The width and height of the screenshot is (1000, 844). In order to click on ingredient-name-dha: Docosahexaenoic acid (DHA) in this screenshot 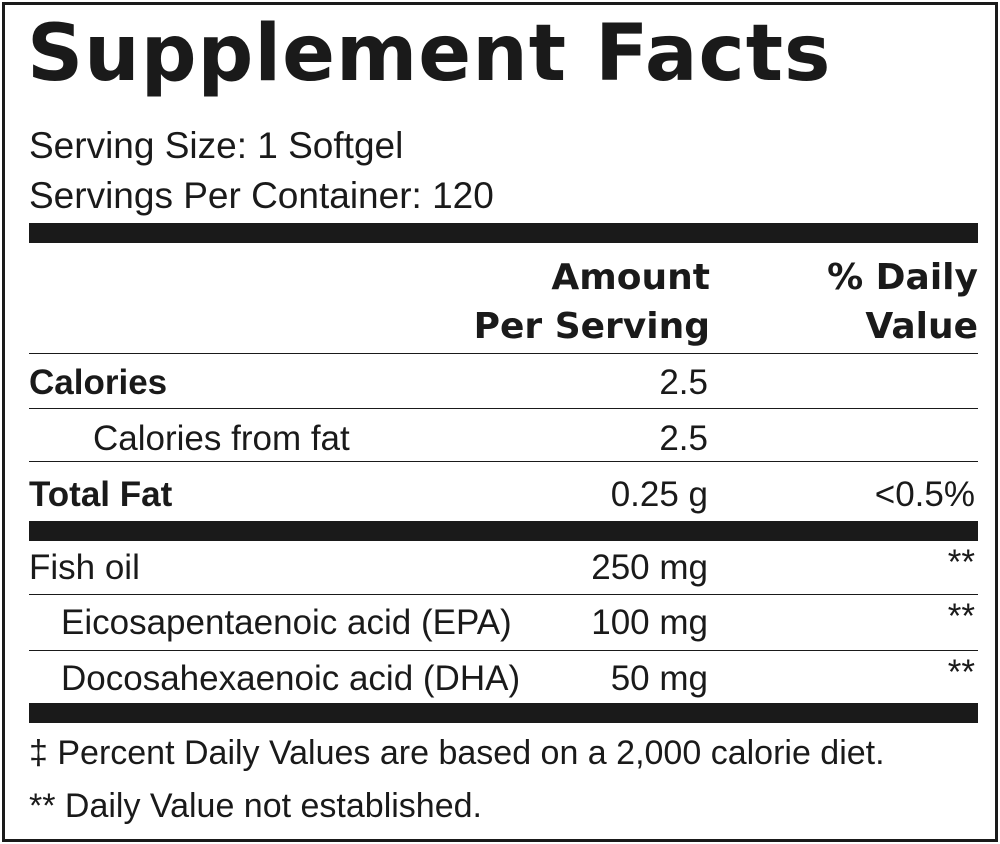, I will do `click(291, 678)`.